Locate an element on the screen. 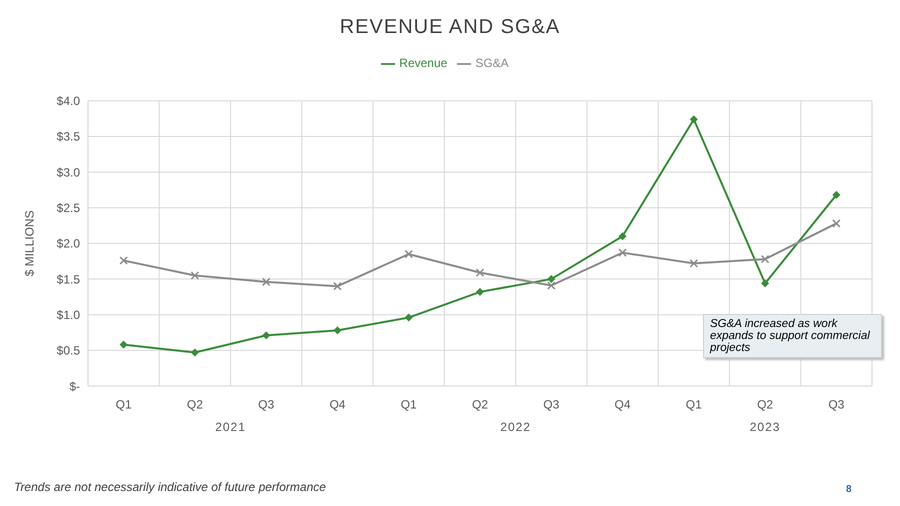  legend-label: Revenue is located at coordinates (423, 63).